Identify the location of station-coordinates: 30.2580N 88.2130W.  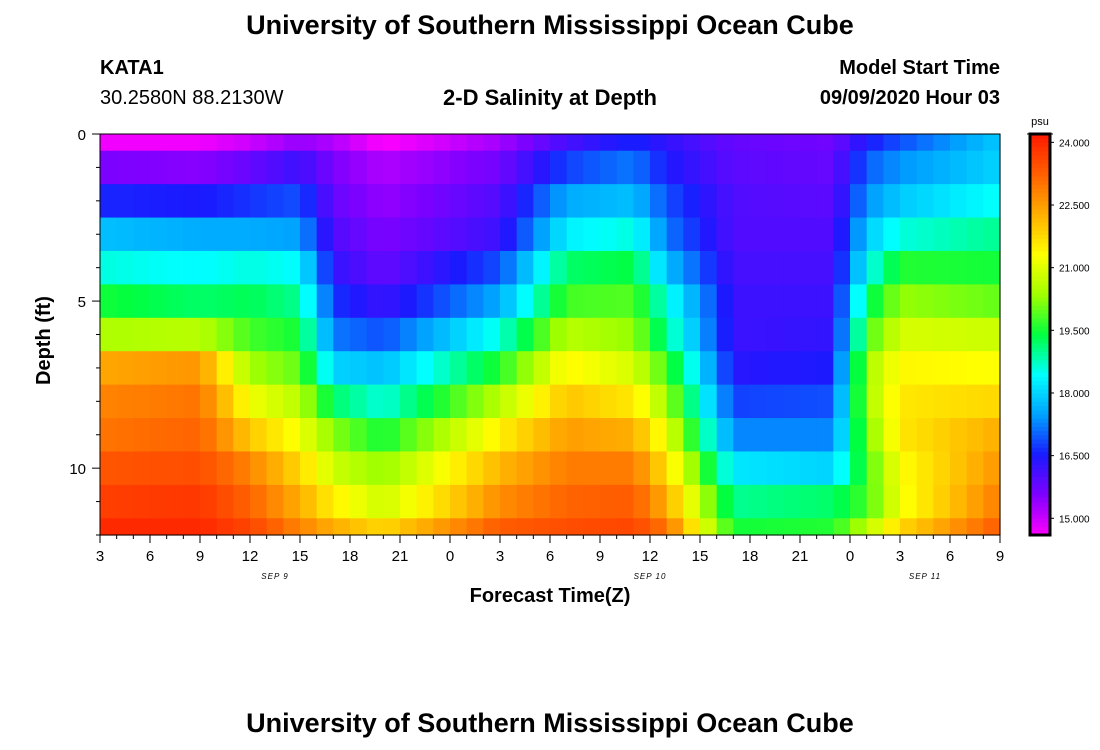
(192, 98).